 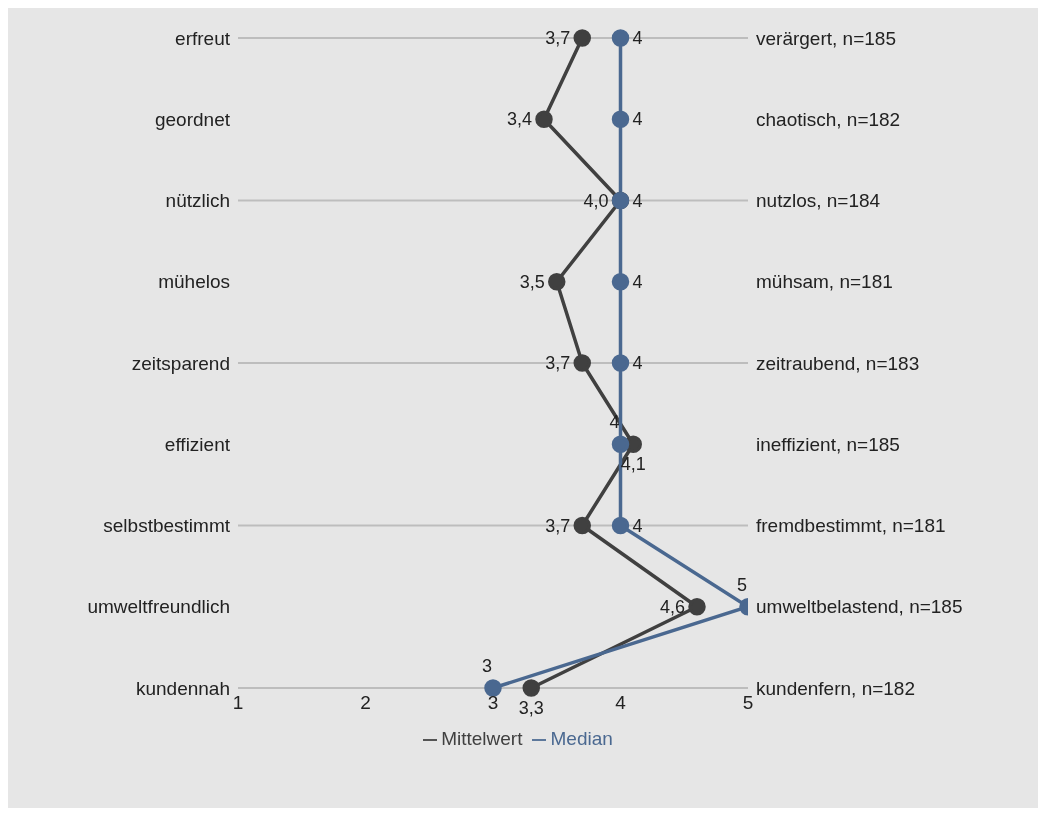 I want to click on data-label: 4,0, so click(x=596, y=200).